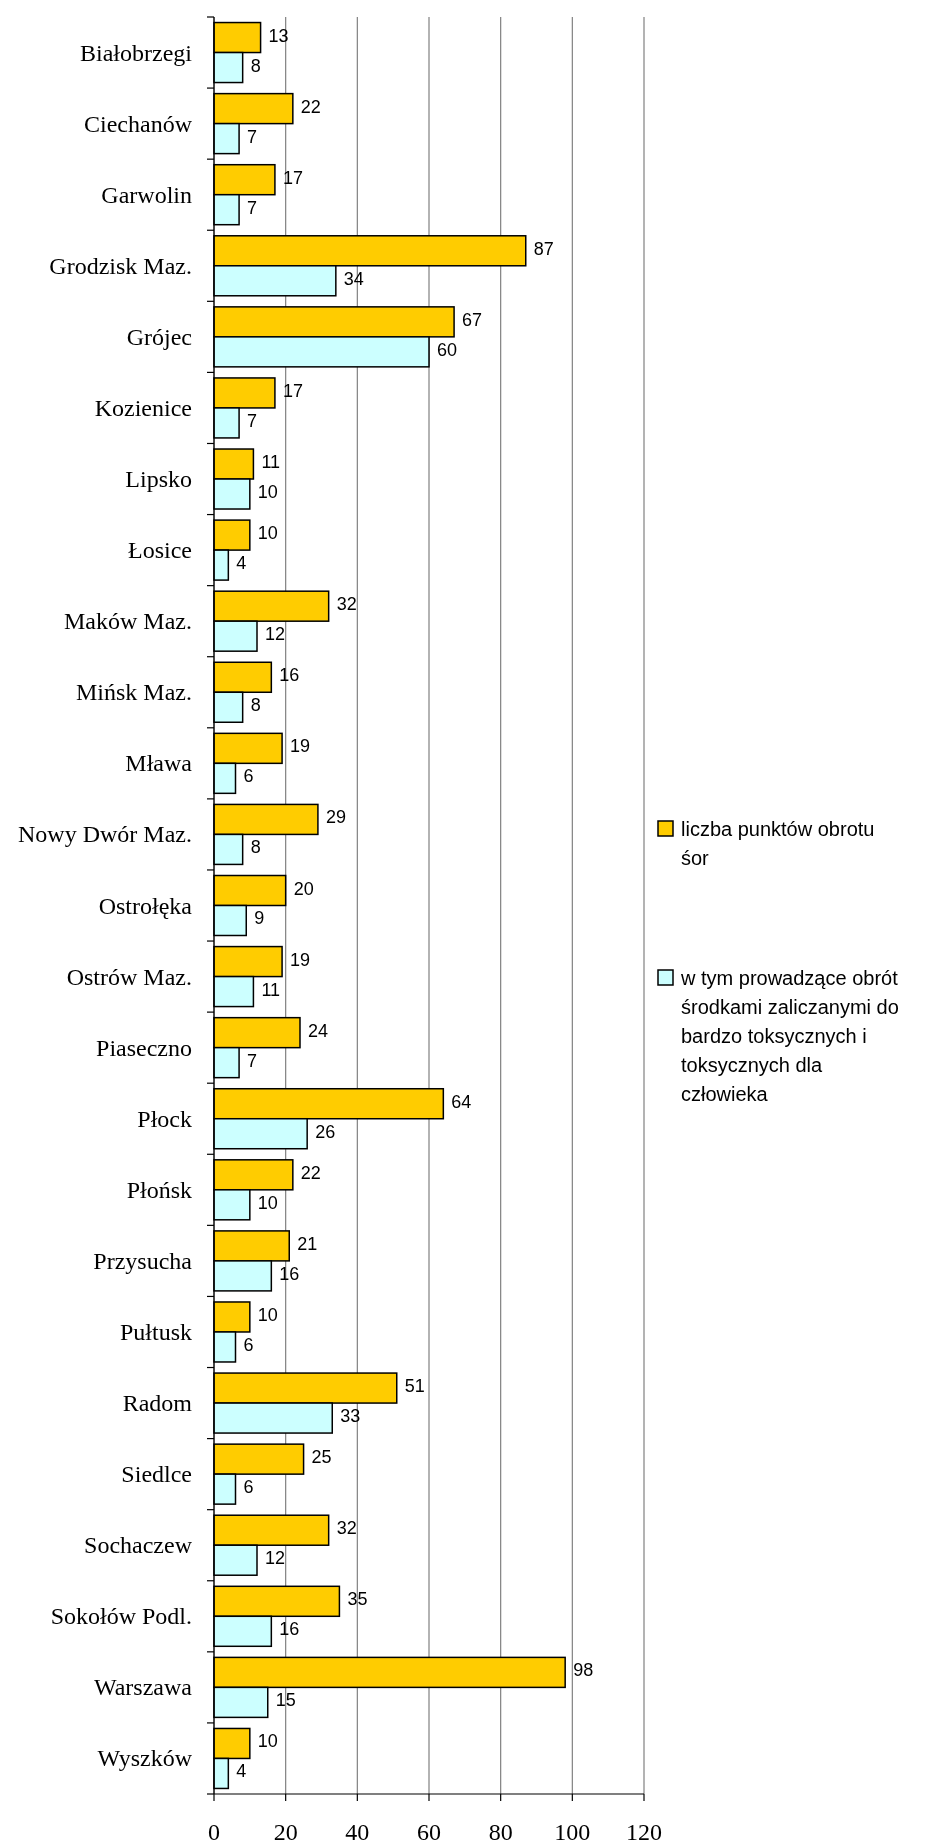  I want to click on y-tick-label: Wyszków, so click(145, 1758).